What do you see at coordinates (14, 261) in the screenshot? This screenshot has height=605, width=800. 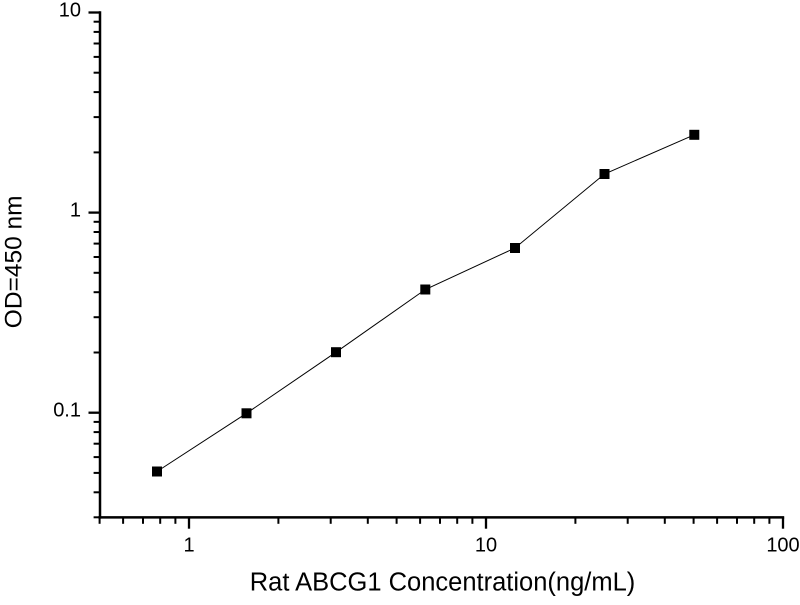 I see `svg-text: OD=450 nm` at bounding box center [14, 261].